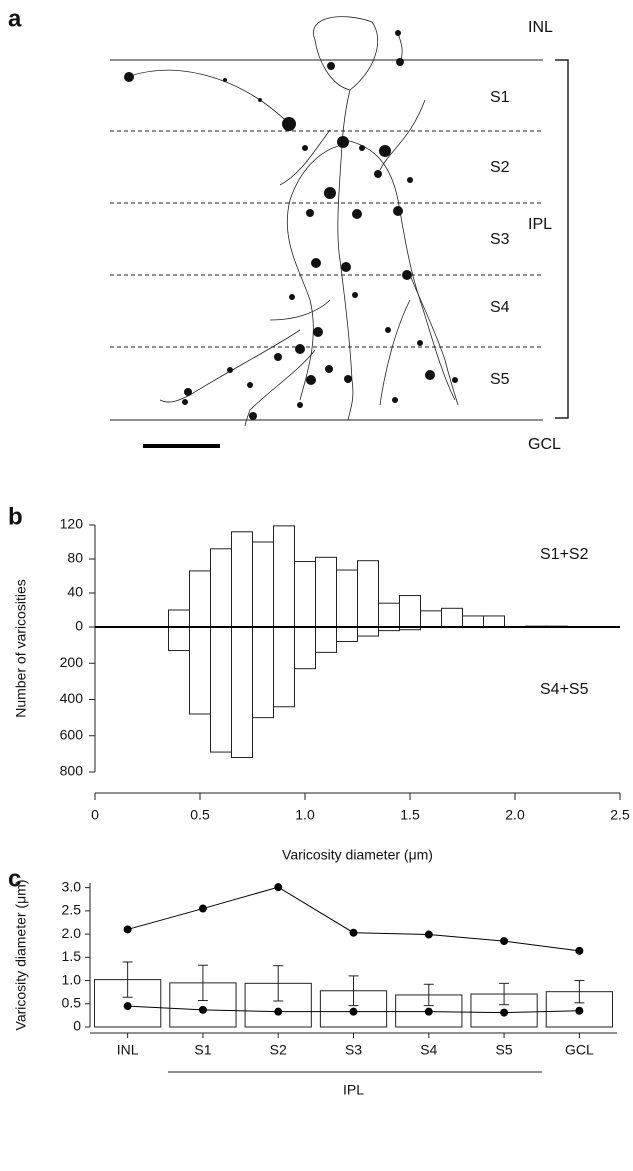 The height and width of the screenshot is (1171, 633). Describe the element at coordinates (564, 554) in the screenshot. I see `series-label: S1+S2` at that location.